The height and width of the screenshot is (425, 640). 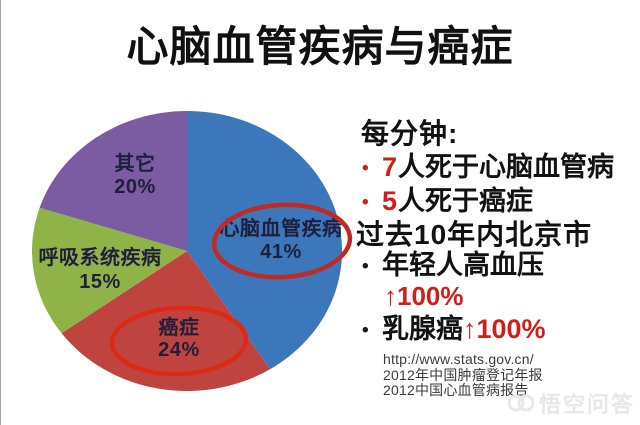 What do you see at coordinates (390, 201) in the screenshot?
I see `stat-number: 5` at bounding box center [390, 201].